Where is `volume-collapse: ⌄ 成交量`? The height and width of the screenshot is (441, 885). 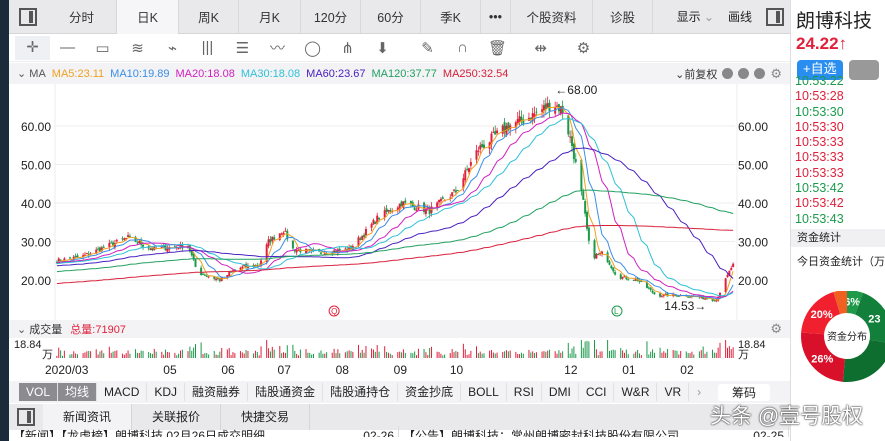 volume-collapse: ⌄ 成交量 is located at coordinates (40, 330).